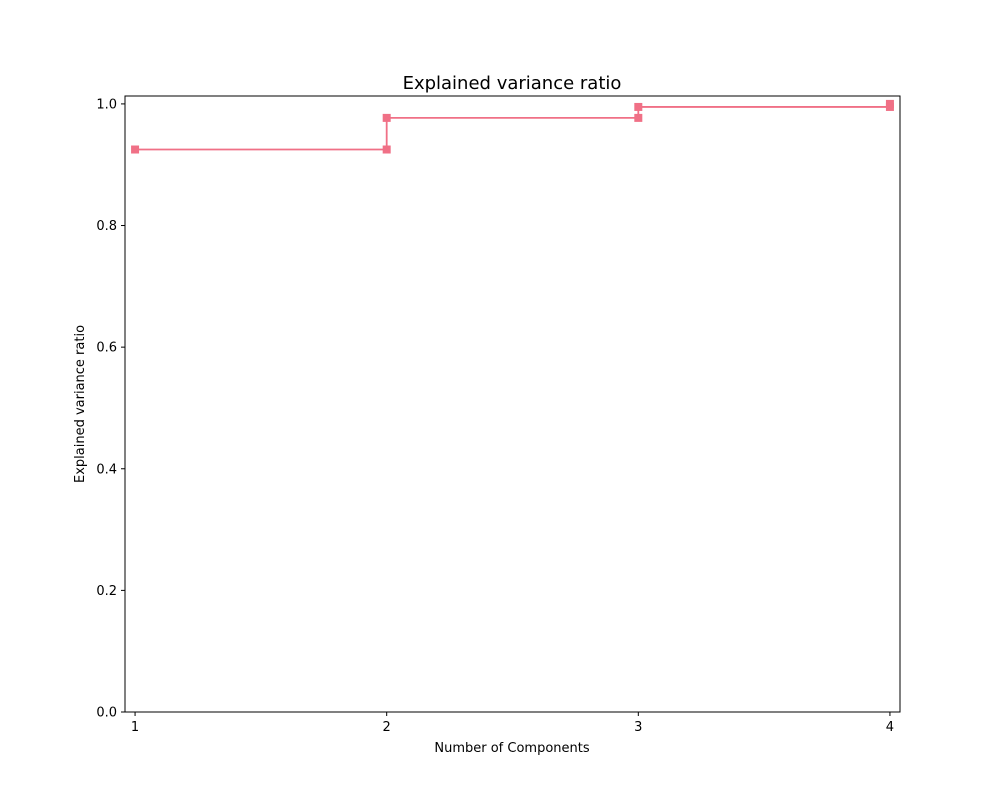 This screenshot has width=1000, height=800. Describe the element at coordinates (890, 727) in the screenshot. I see `x-tick-label: 4` at that location.